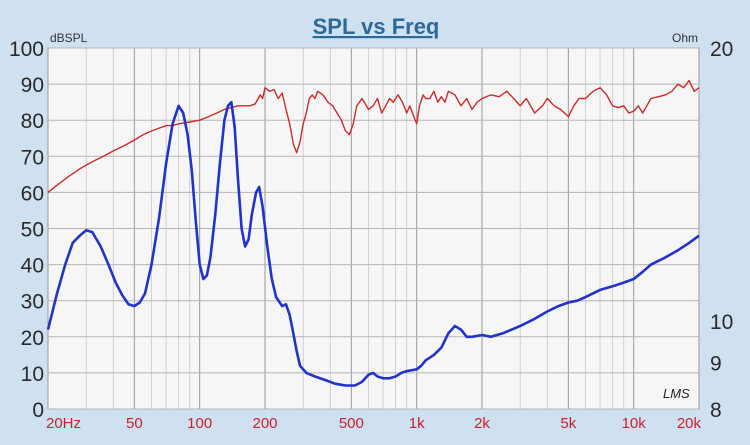 The image size is (750, 445). Describe the element at coordinates (32, 230) in the screenshot. I see `y-left-tick-label: 50` at that location.